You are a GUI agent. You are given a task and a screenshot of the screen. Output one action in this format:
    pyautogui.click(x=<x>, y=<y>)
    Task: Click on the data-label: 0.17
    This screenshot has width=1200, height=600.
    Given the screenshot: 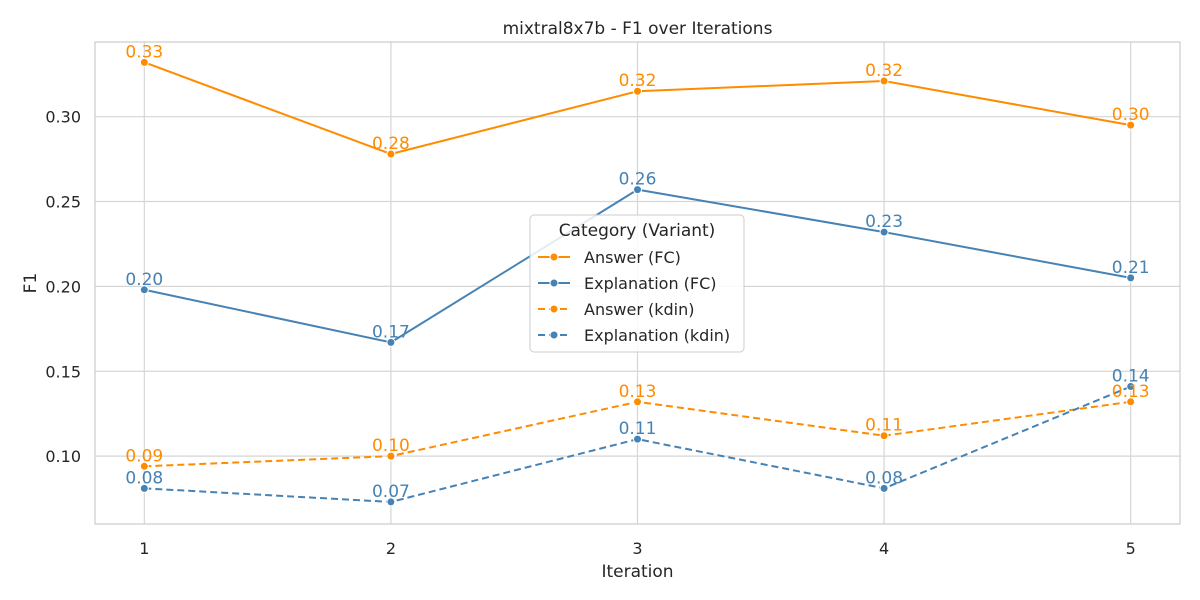 What is the action you would take?
    pyautogui.click(x=391, y=332)
    